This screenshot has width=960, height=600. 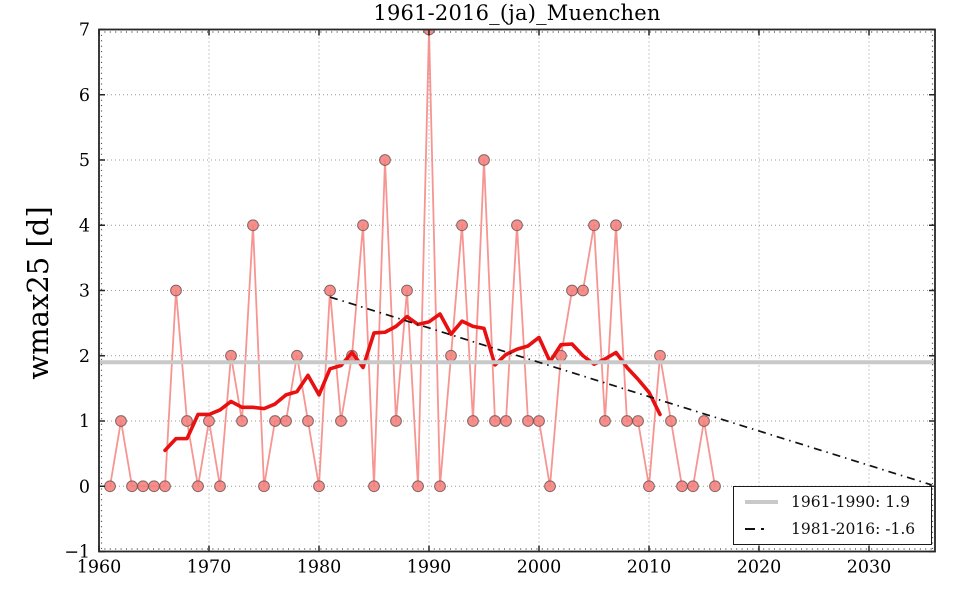 What do you see at coordinates (84, 96) in the screenshot?
I see `y-tick-label: 6` at bounding box center [84, 96].